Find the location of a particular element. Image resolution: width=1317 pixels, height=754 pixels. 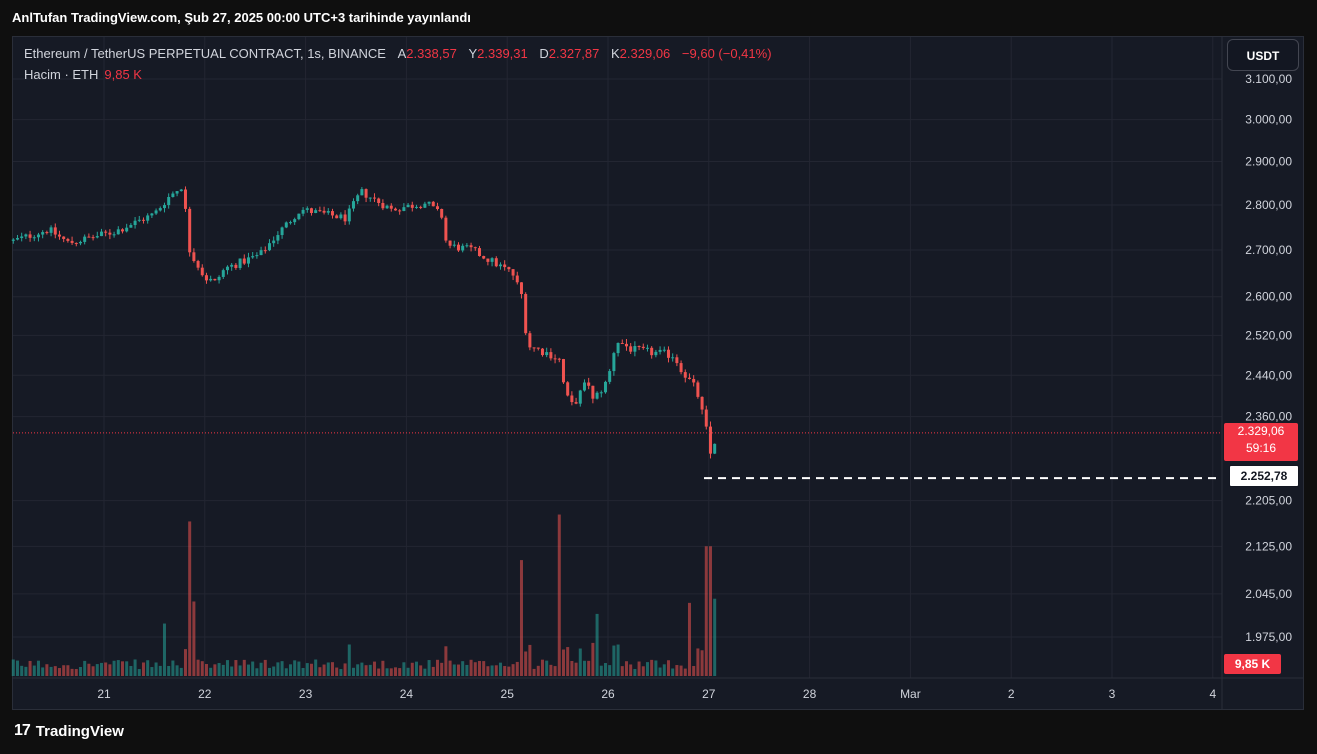

open-label: A is located at coordinates (402, 53).